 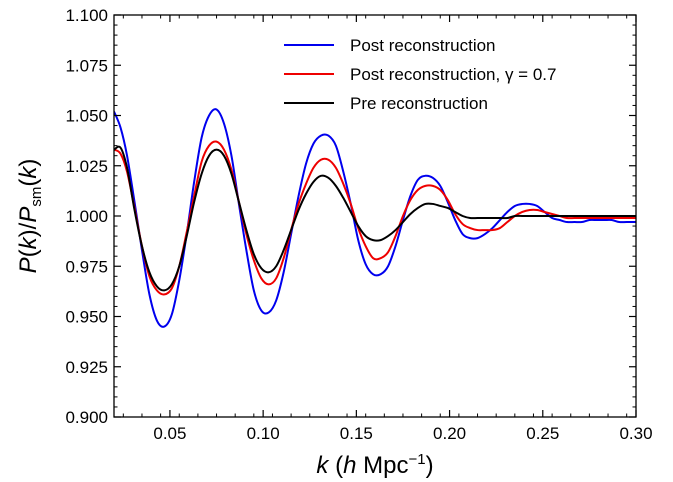 I want to click on y-tick-label: 1.075, so click(x=86, y=65).